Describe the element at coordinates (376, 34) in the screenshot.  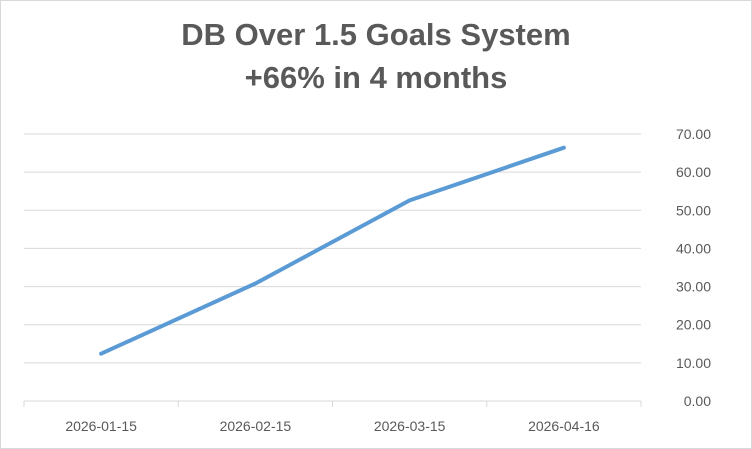
I see `chart-title-line-1: DB Over 1.5 Goals System` at that location.